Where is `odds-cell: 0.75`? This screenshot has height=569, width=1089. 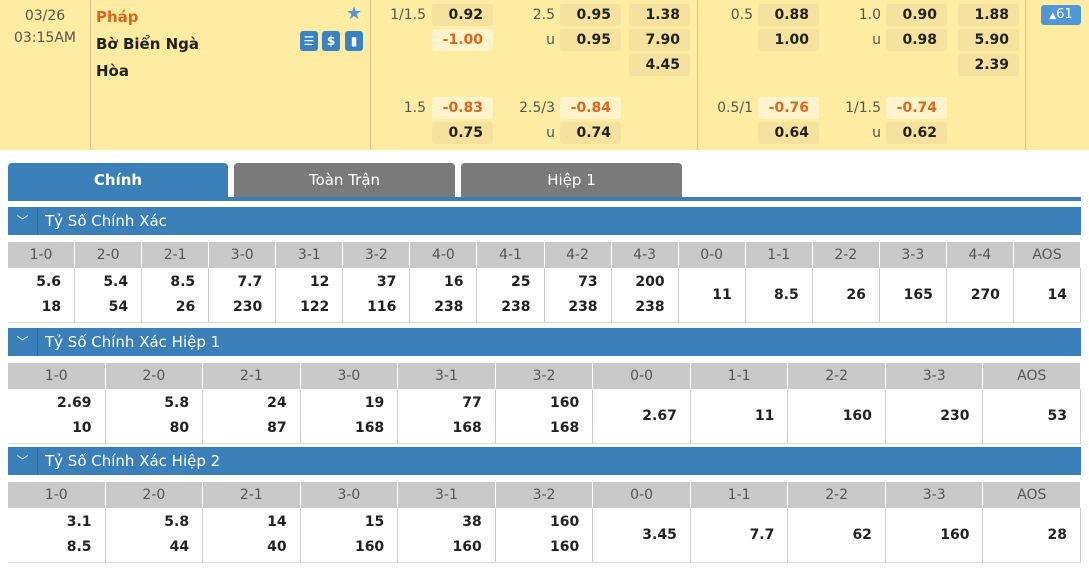
odds-cell: 0.75 is located at coordinates (462, 133).